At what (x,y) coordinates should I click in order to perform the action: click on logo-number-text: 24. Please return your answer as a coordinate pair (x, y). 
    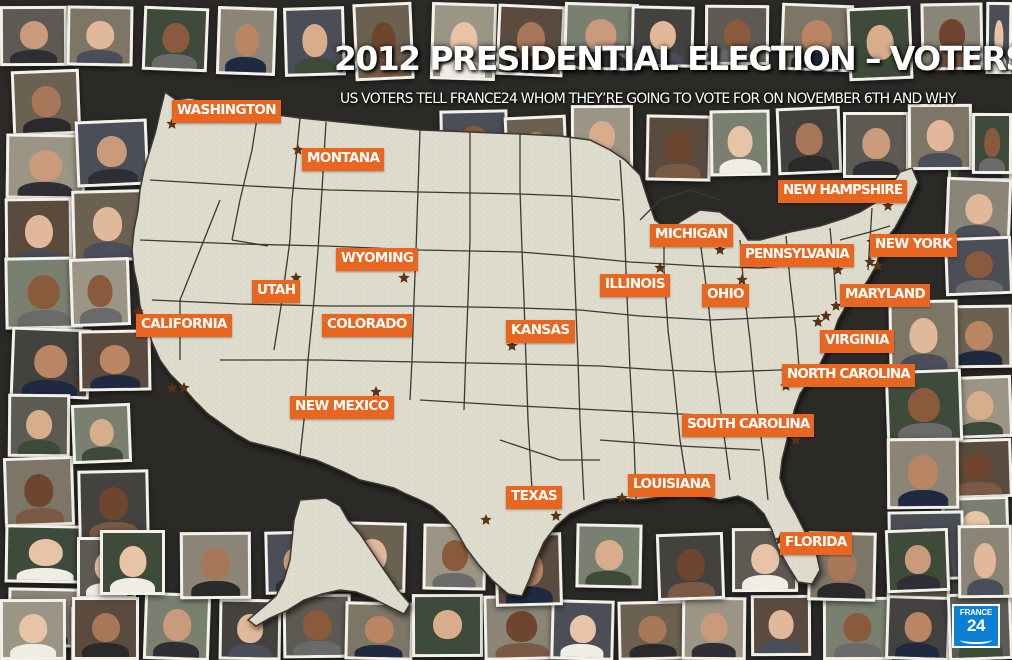
    Looking at the image, I should click on (976, 625).